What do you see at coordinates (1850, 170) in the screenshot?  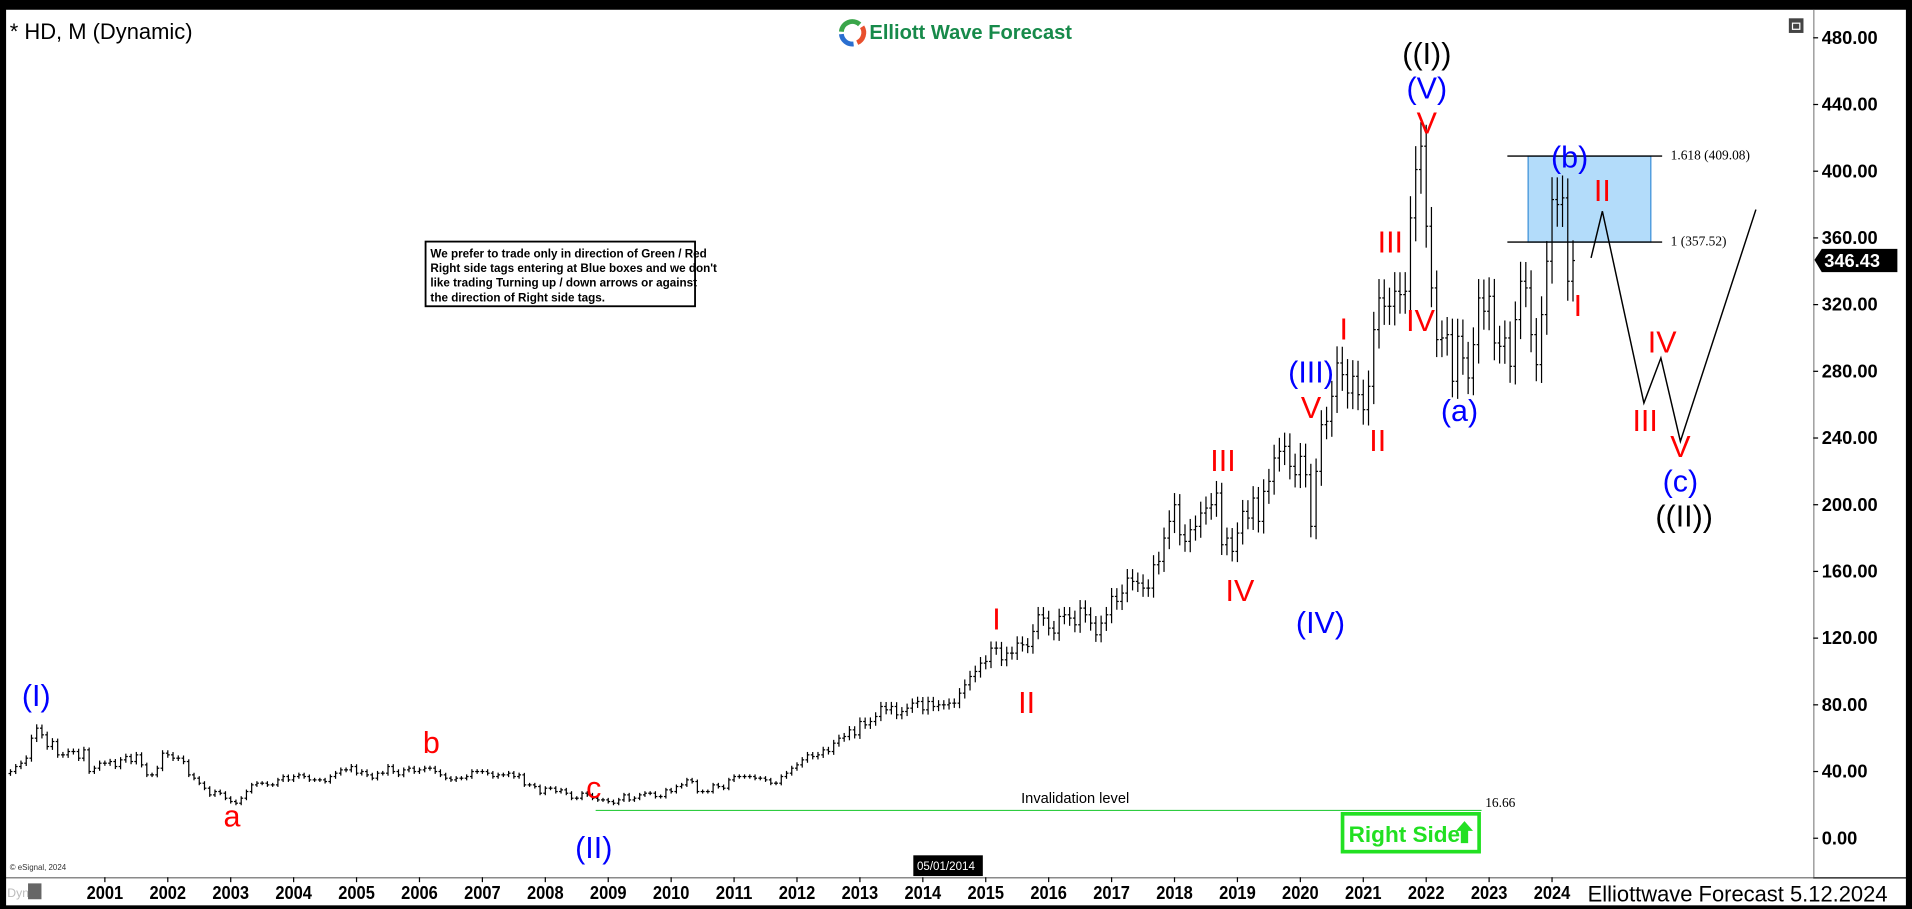 I see `y-tick-label: 400.00` at bounding box center [1850, 170].